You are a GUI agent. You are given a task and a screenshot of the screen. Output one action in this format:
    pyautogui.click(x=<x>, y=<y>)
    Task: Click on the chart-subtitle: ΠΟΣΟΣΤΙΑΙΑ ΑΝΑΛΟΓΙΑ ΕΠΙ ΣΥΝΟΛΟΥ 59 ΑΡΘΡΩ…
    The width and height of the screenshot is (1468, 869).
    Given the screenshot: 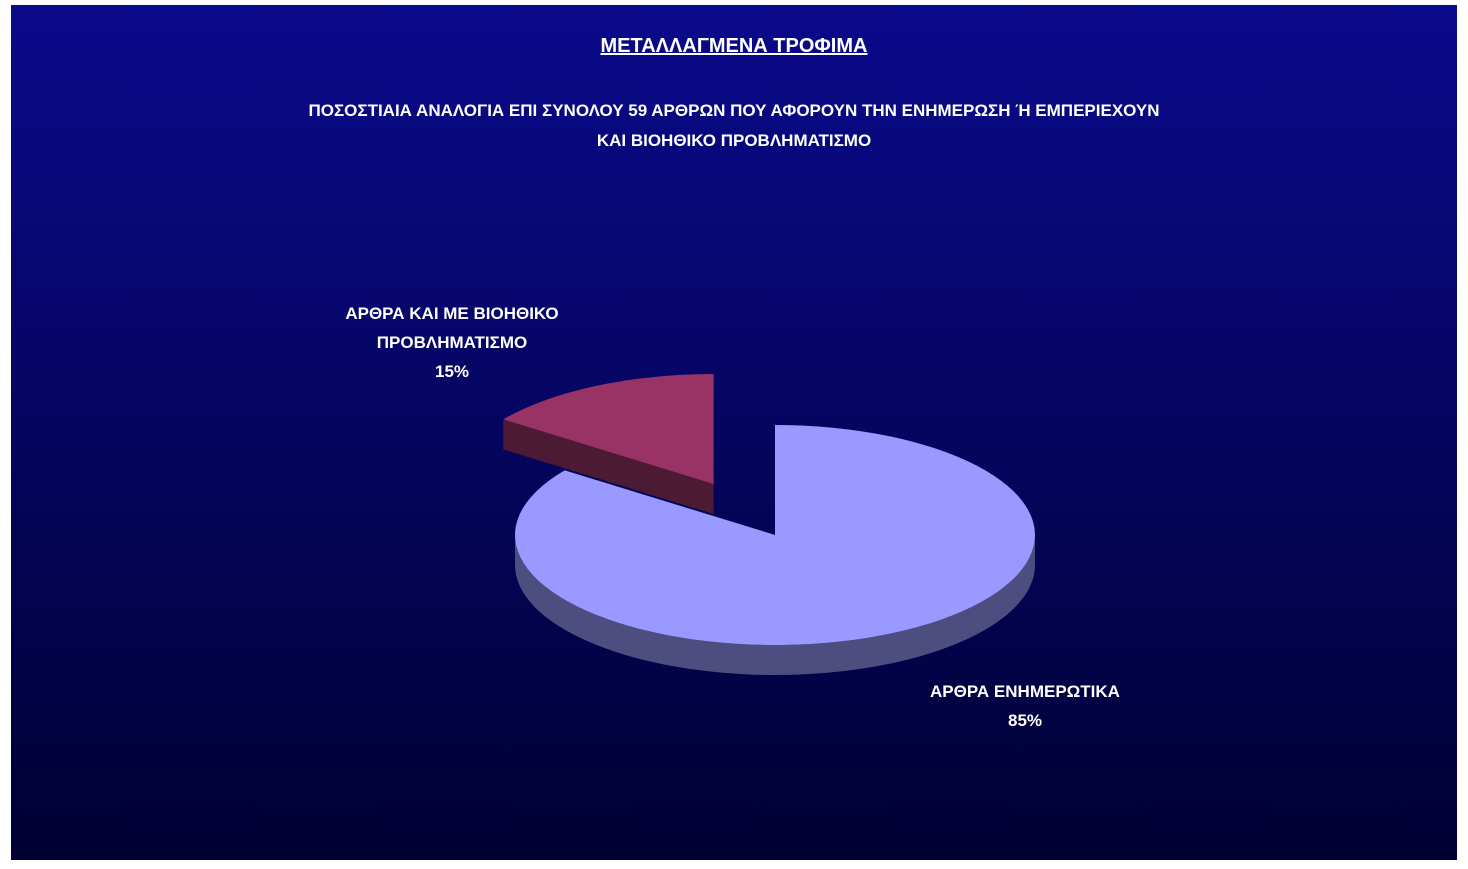 What is the action you would take?
    pyautogui.click(x=734, y=110)
    